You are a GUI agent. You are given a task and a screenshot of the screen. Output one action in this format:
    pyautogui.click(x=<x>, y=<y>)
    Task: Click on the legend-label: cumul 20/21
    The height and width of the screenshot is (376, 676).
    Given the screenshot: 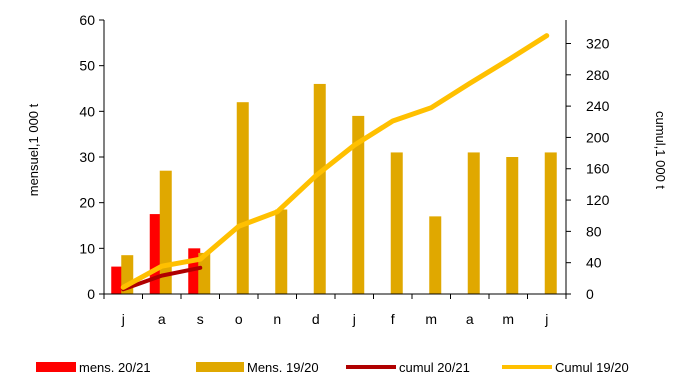 What is the action you would take?
    pyautogui.click(x=434, y=367)
    